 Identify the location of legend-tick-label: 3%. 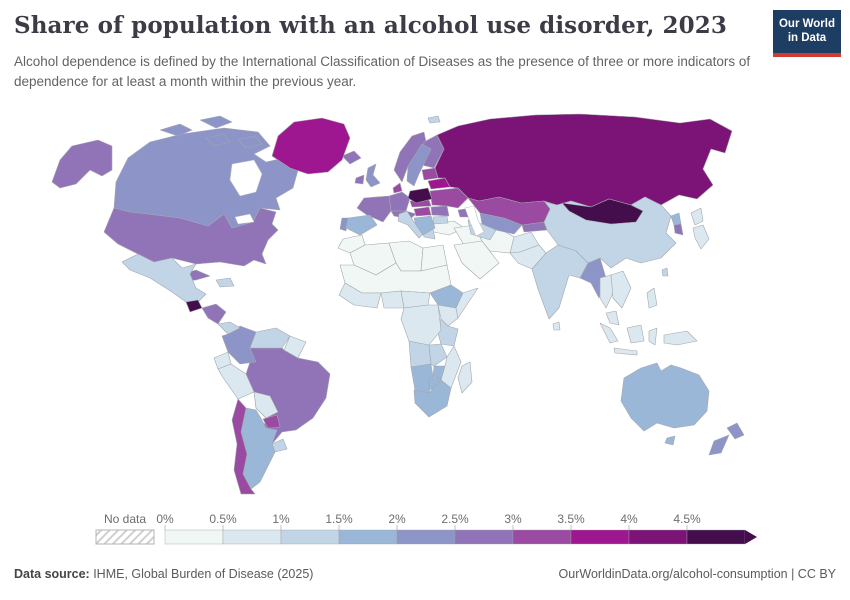
(513, 519).